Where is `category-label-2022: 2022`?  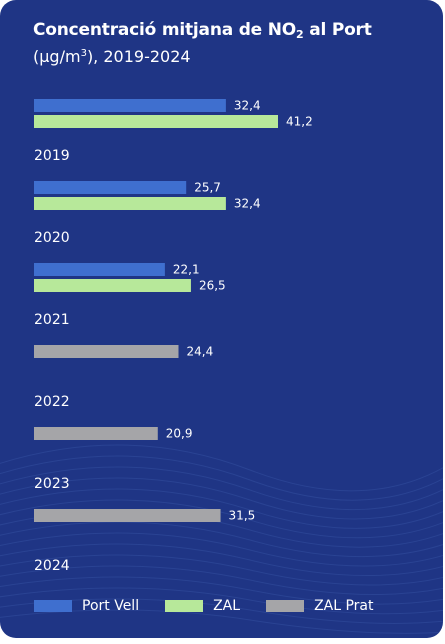 category-label-2022: 2022 is located at coordinates (52, 402).